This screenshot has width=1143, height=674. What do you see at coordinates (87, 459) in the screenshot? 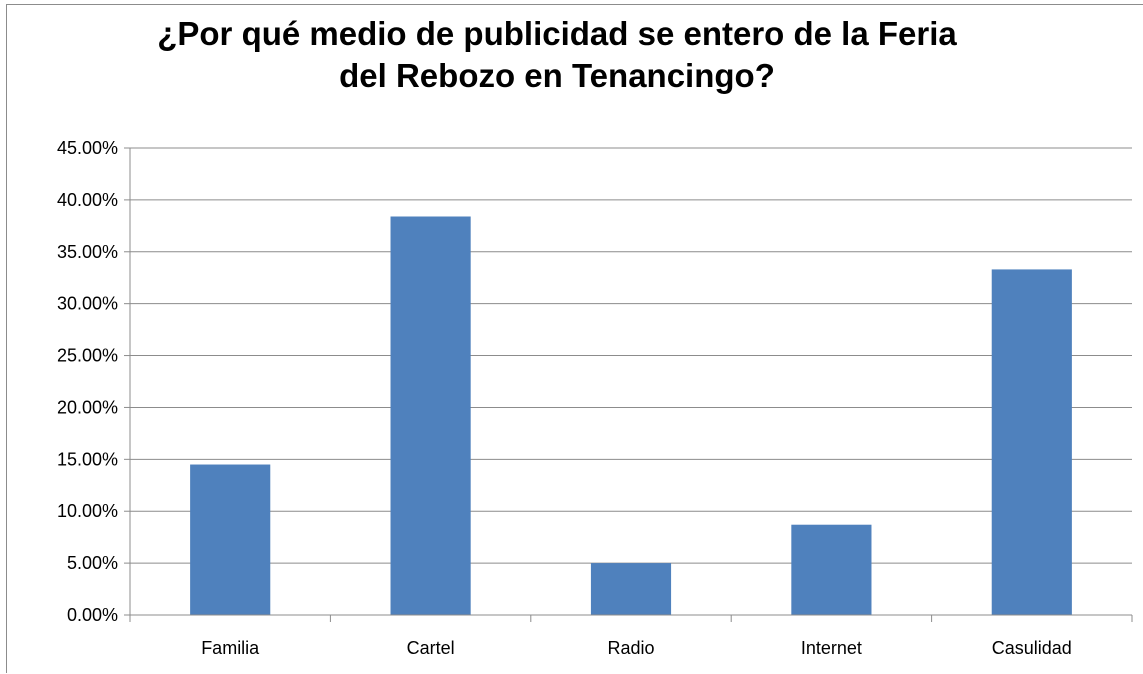
I see `y-tick-label-3: 15.00%` at bounding box center [87, 459].